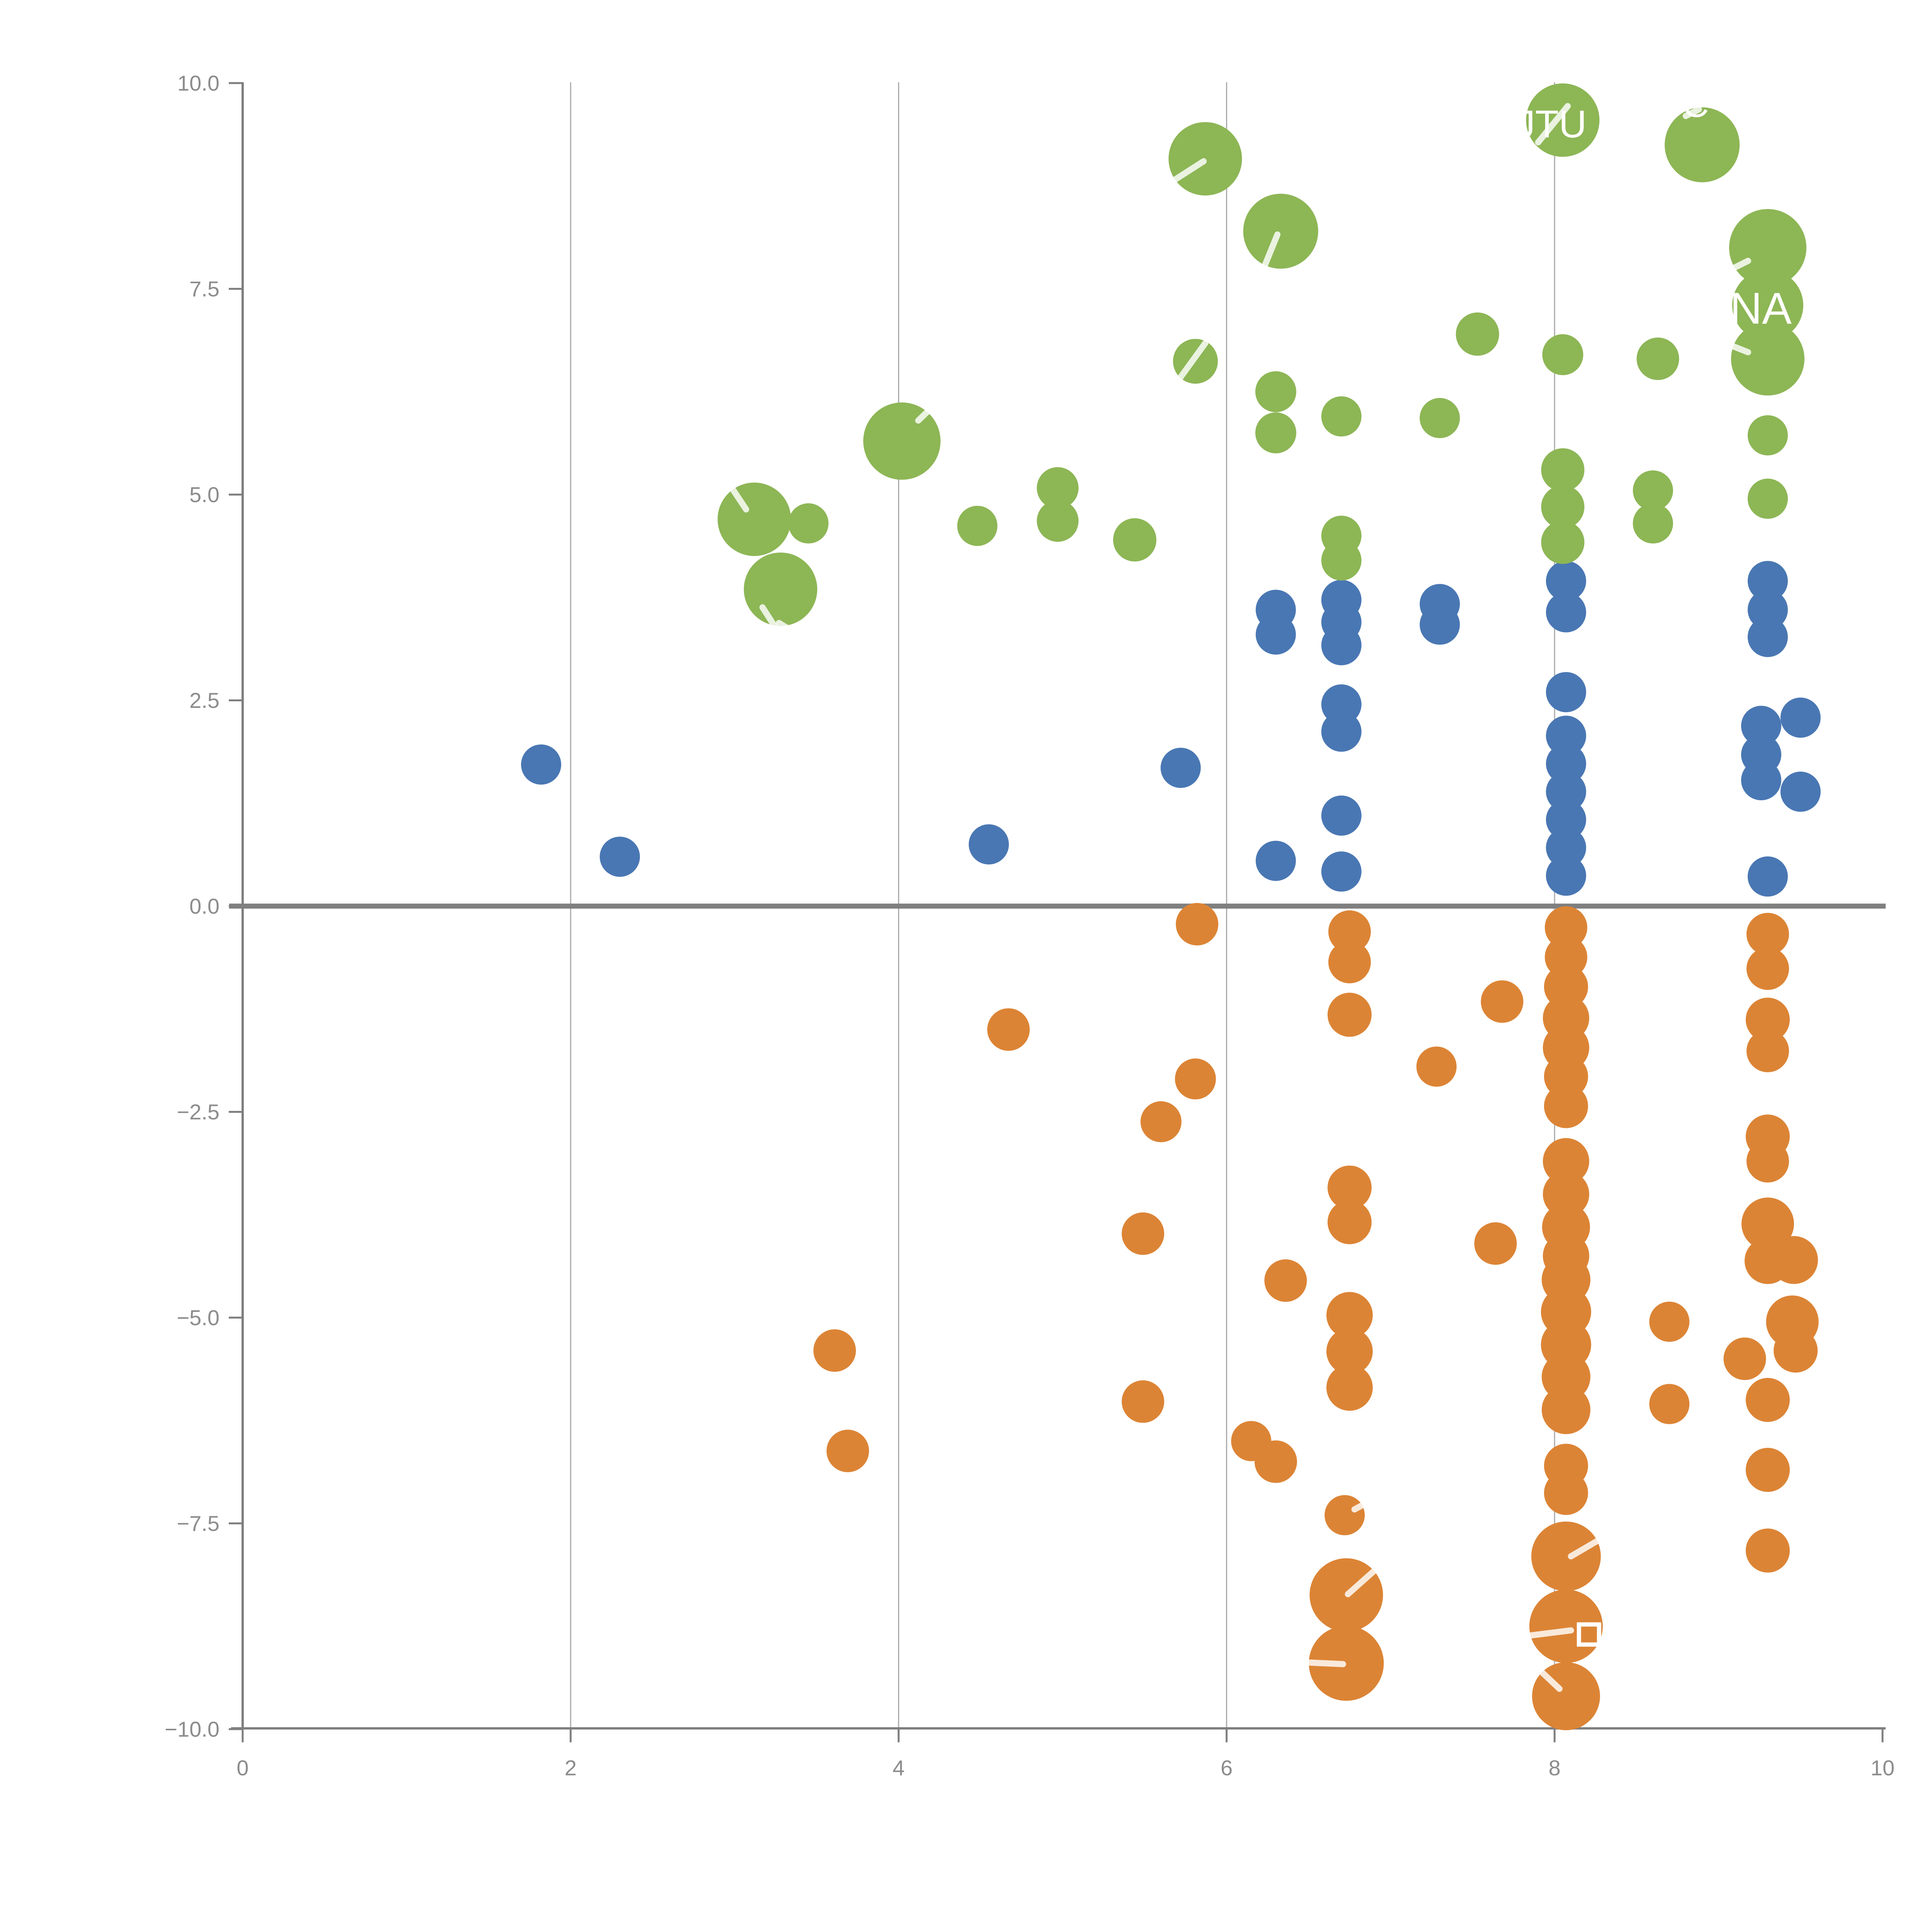 This screenshot has width=1932, height=1932. I want to click on y-tick-label: −2.5, so click(198, 1112).